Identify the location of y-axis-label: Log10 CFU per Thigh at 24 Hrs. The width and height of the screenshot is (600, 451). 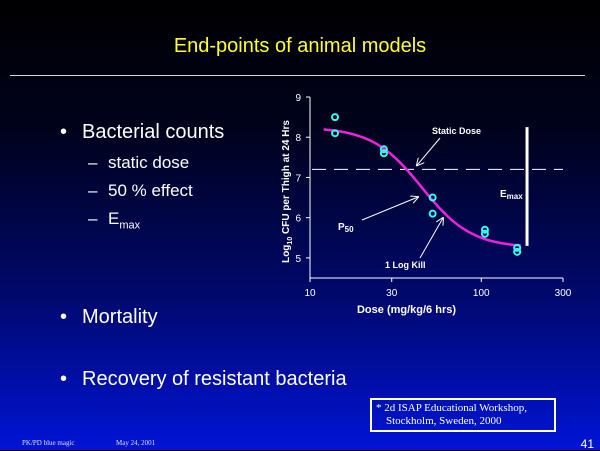
(287, 191).